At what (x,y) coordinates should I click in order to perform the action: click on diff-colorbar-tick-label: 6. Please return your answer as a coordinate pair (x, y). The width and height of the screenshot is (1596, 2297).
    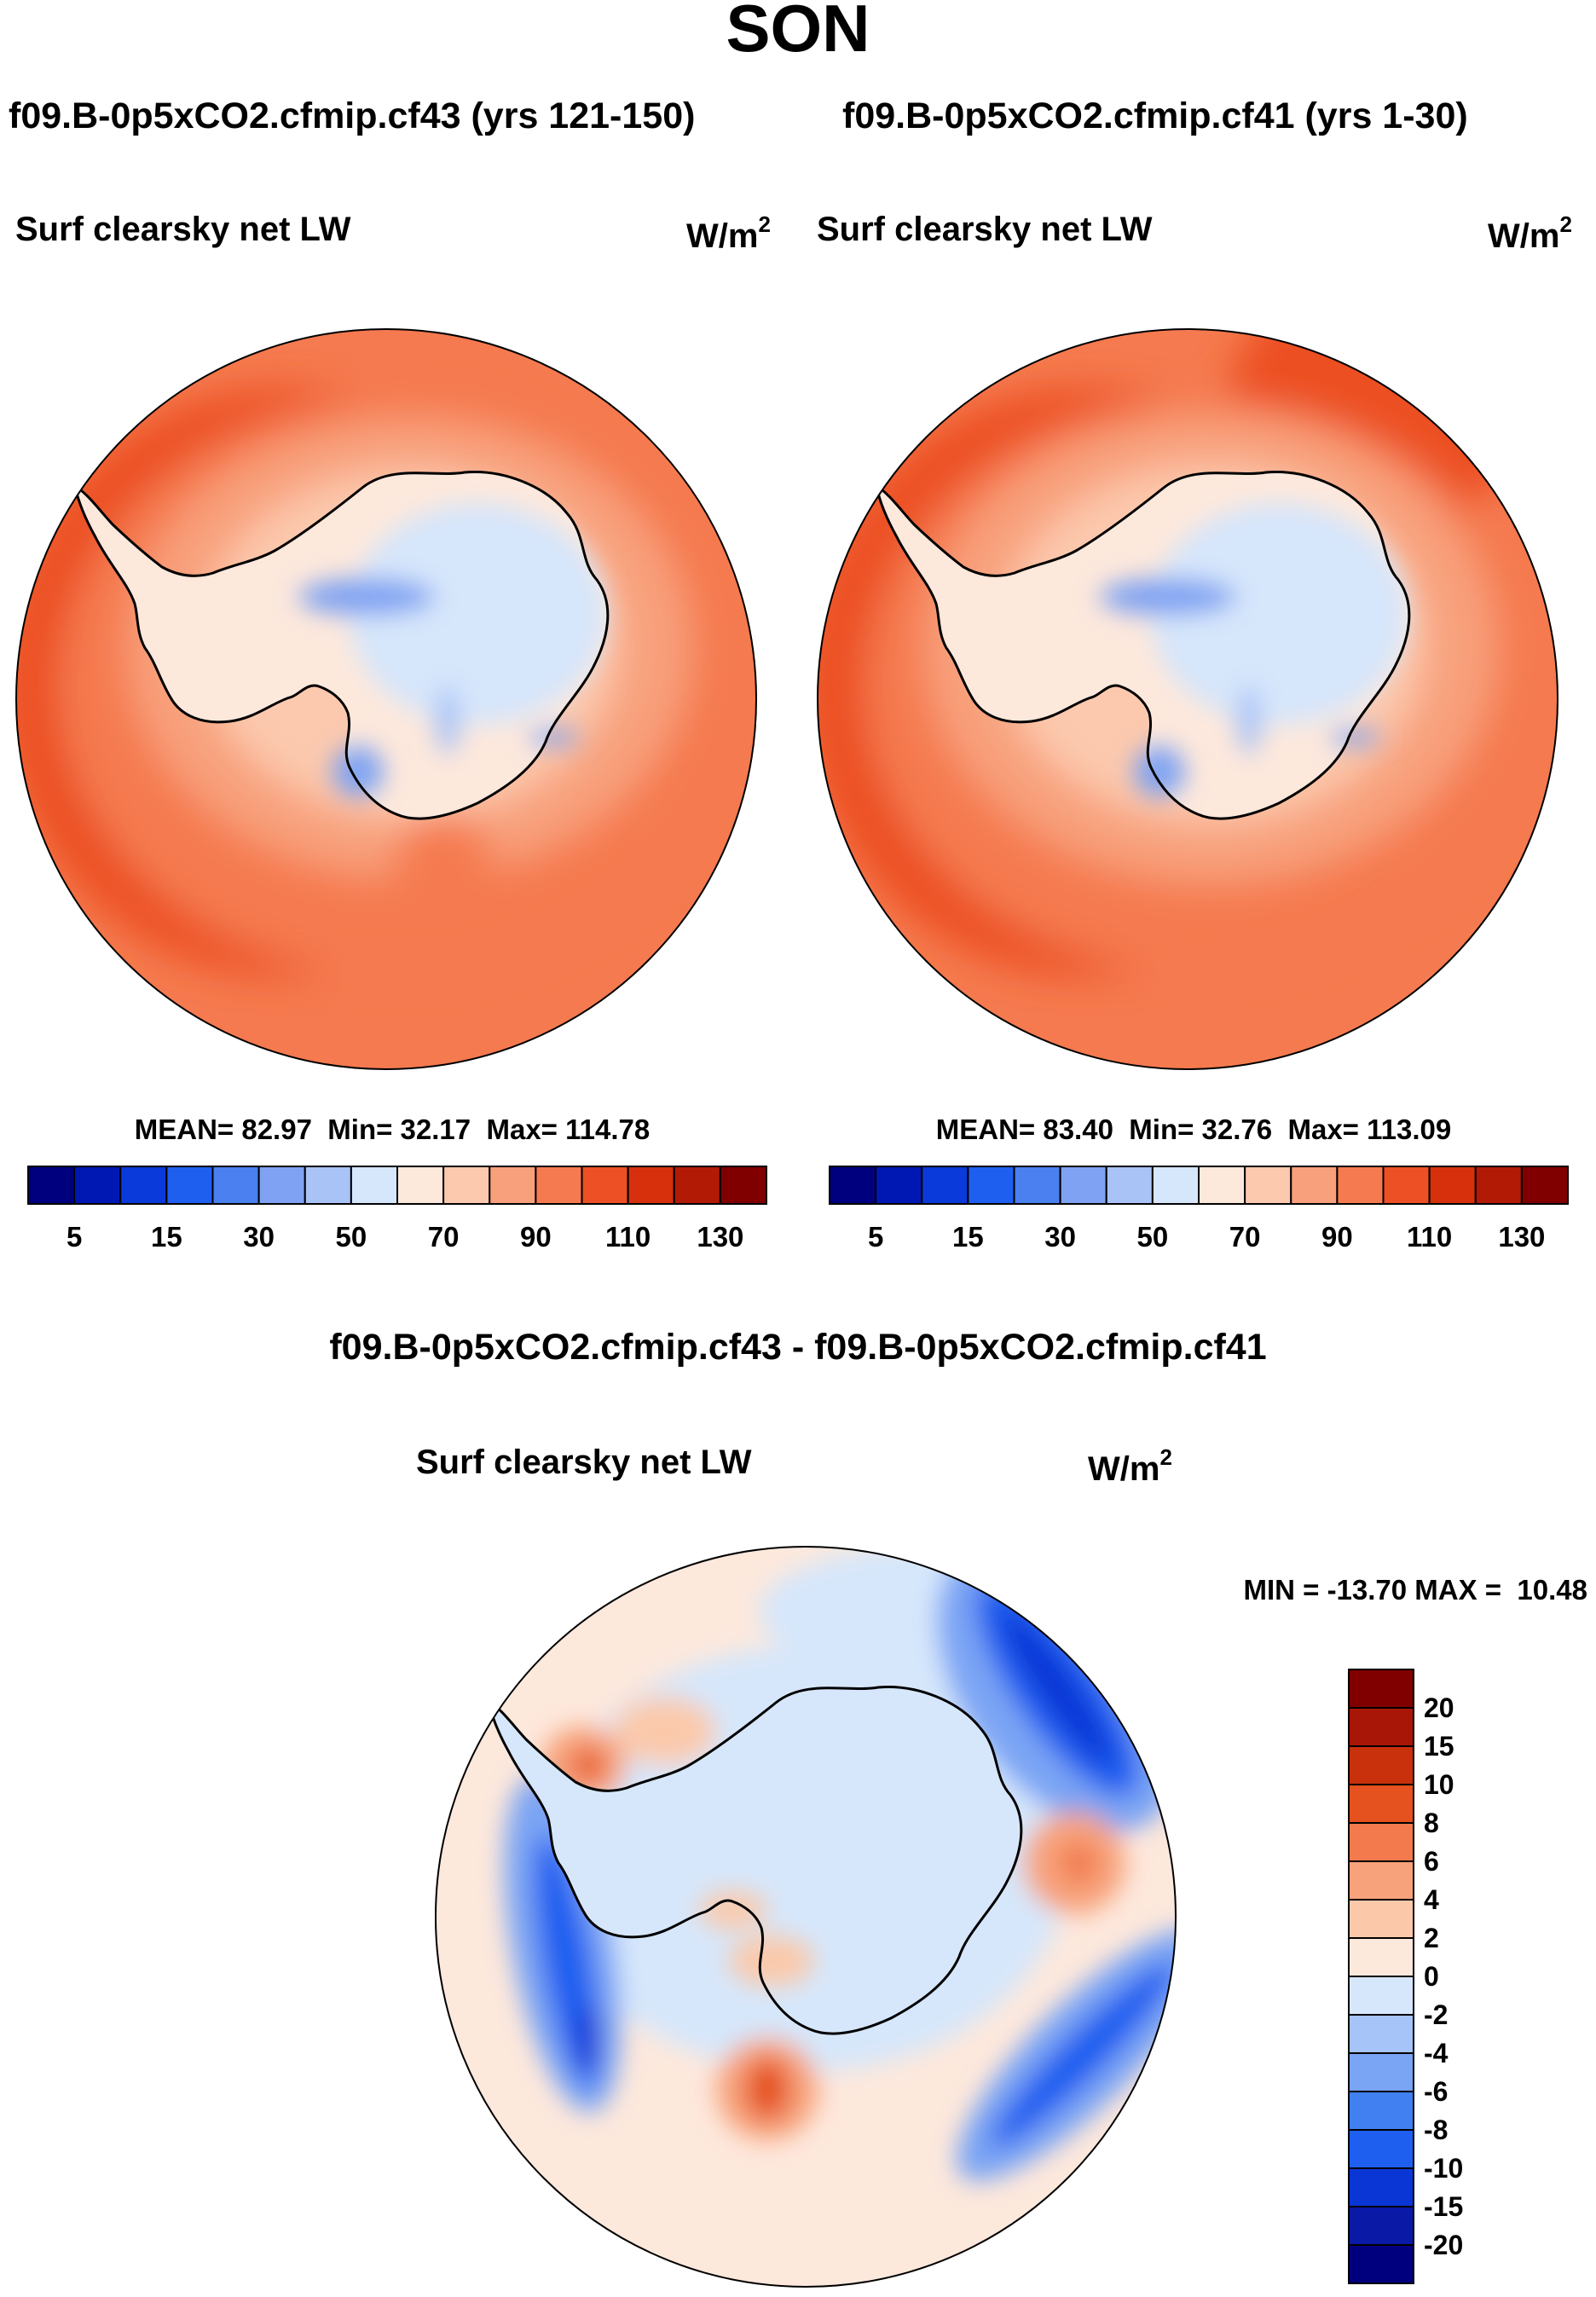
    Looking at the image, I should click on (1431, 1862).